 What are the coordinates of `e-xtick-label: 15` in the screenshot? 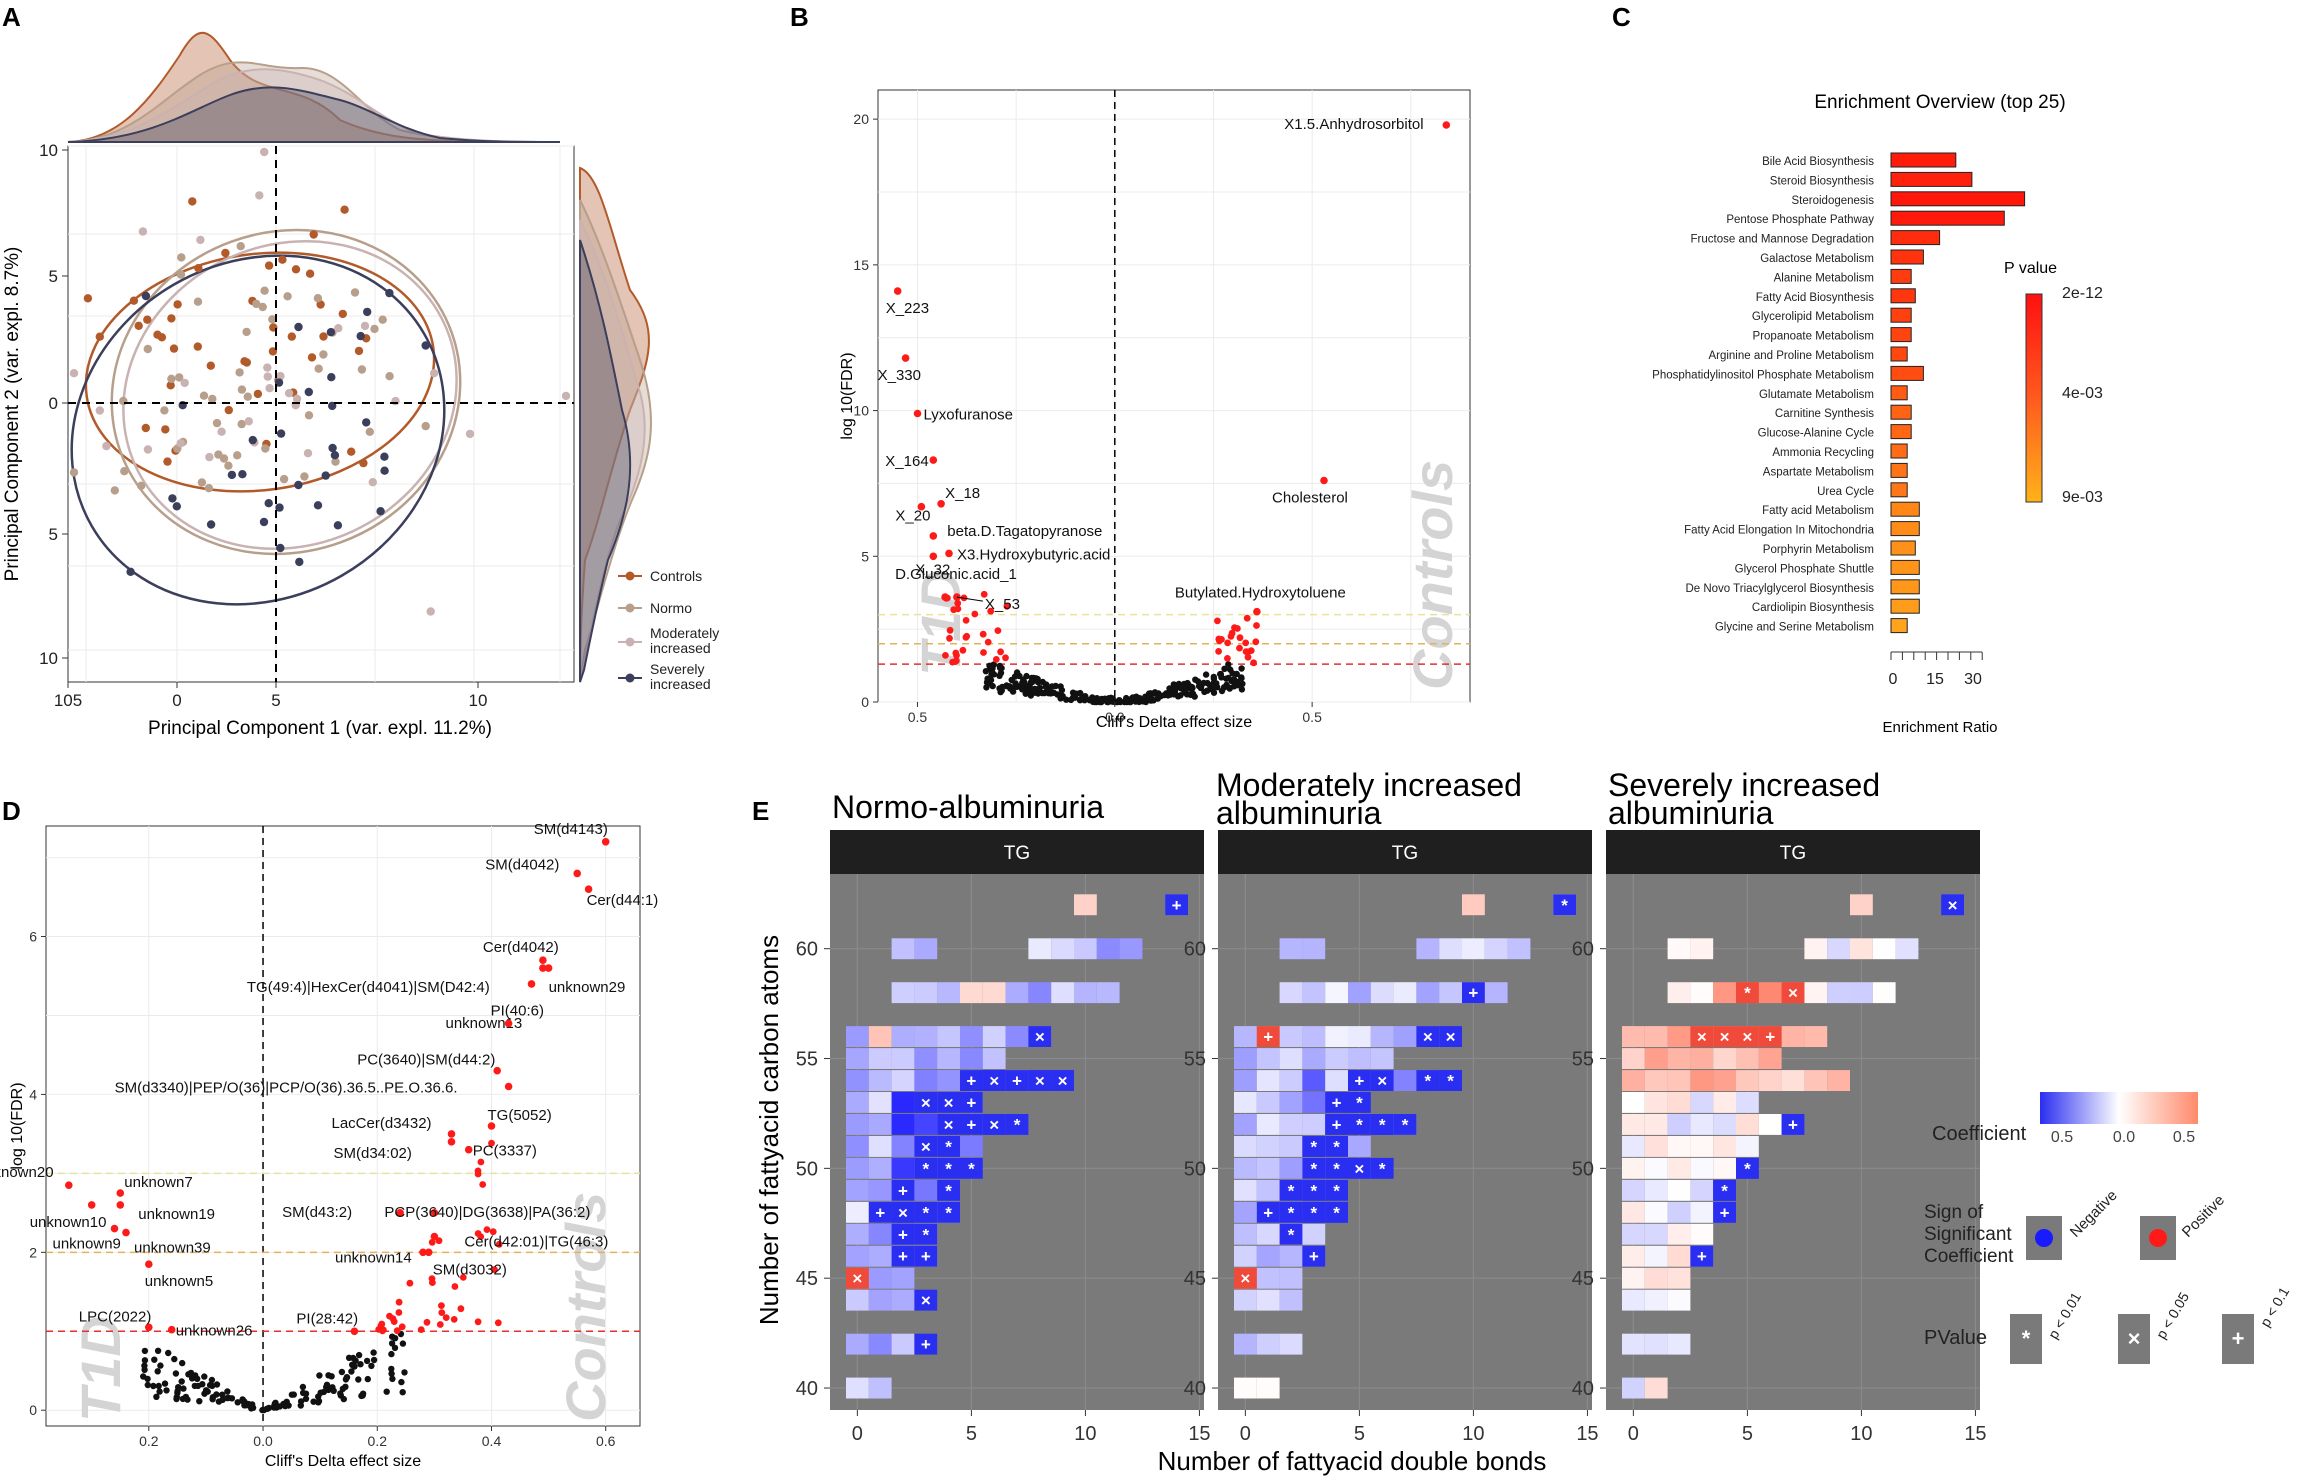 It's located at (1199, 1434).